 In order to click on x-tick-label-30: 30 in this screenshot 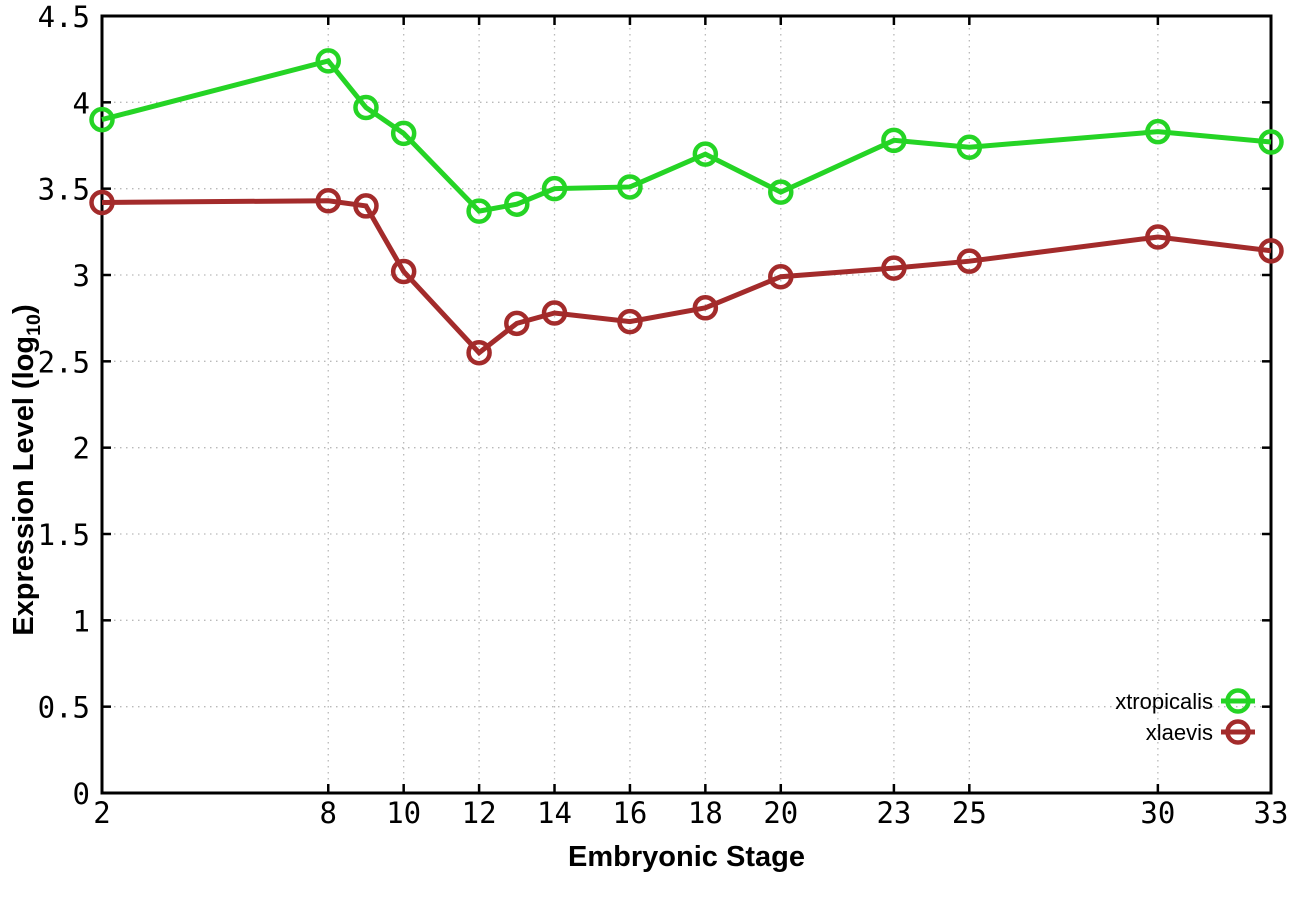, I will do `click(1157, 813)`.